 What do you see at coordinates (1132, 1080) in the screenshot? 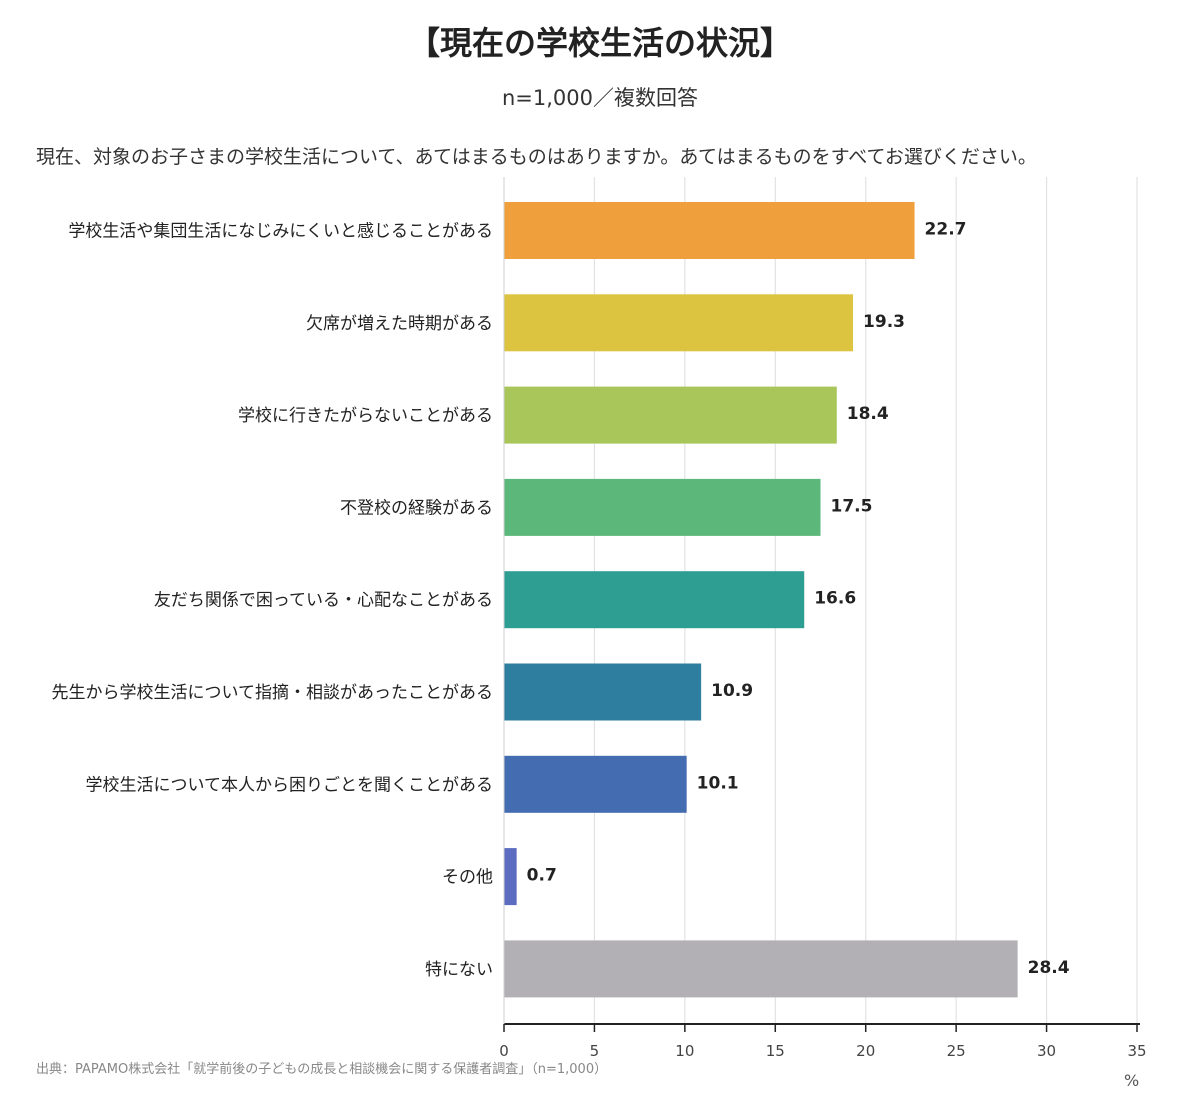
I see `unit-label: %` at bounding box center [1132, 1080].